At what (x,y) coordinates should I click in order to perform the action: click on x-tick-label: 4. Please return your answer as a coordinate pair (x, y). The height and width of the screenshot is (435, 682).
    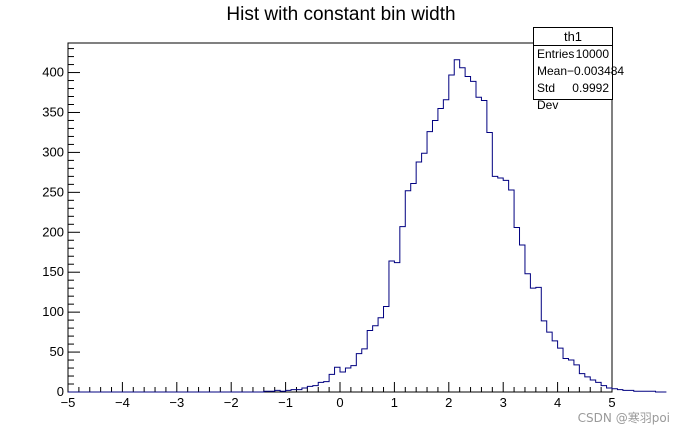
    Looking at the image, I should click on (557, 402).